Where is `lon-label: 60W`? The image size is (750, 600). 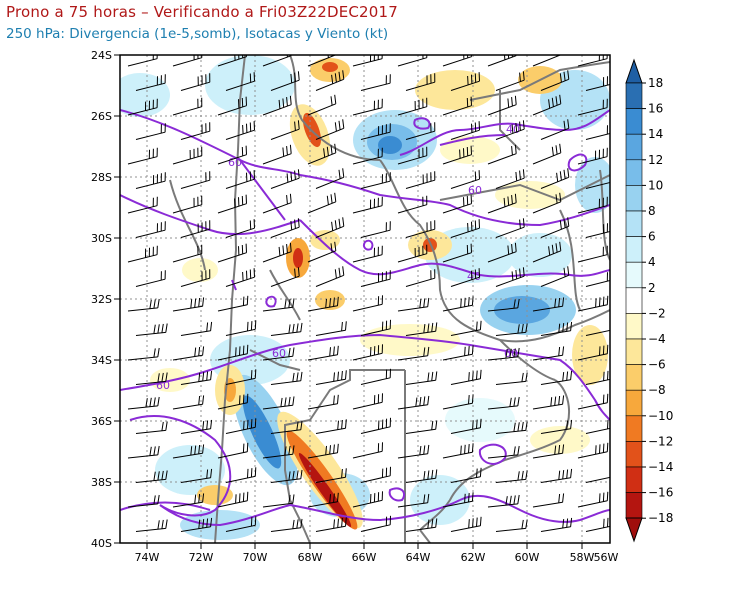 lon-label: 60W is located at coordinates (527, 557).